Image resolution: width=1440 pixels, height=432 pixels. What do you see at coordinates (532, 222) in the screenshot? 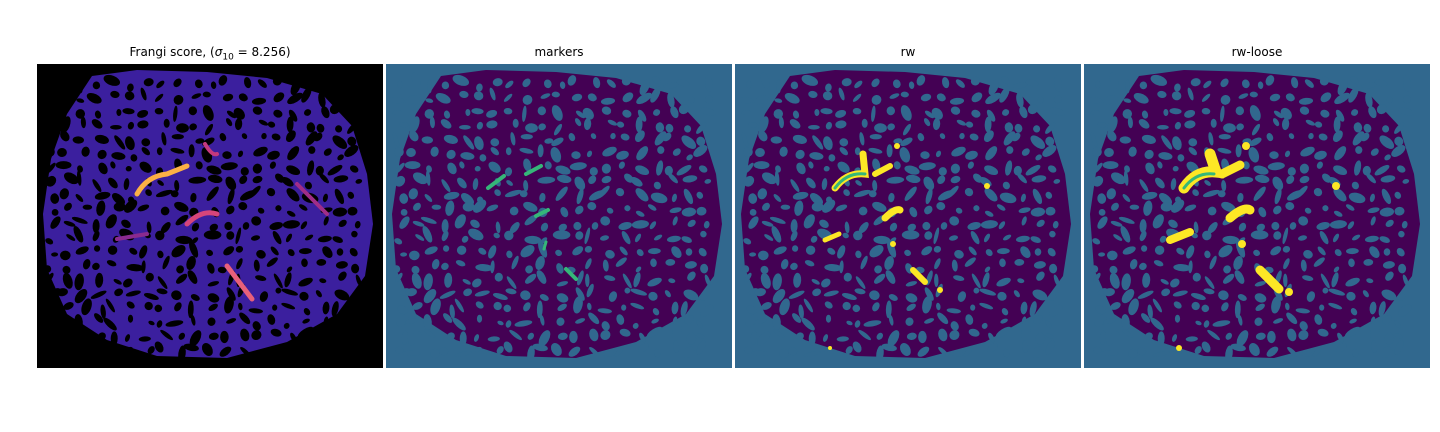
I see `vessel-markers` at bounding box center [532, 222].